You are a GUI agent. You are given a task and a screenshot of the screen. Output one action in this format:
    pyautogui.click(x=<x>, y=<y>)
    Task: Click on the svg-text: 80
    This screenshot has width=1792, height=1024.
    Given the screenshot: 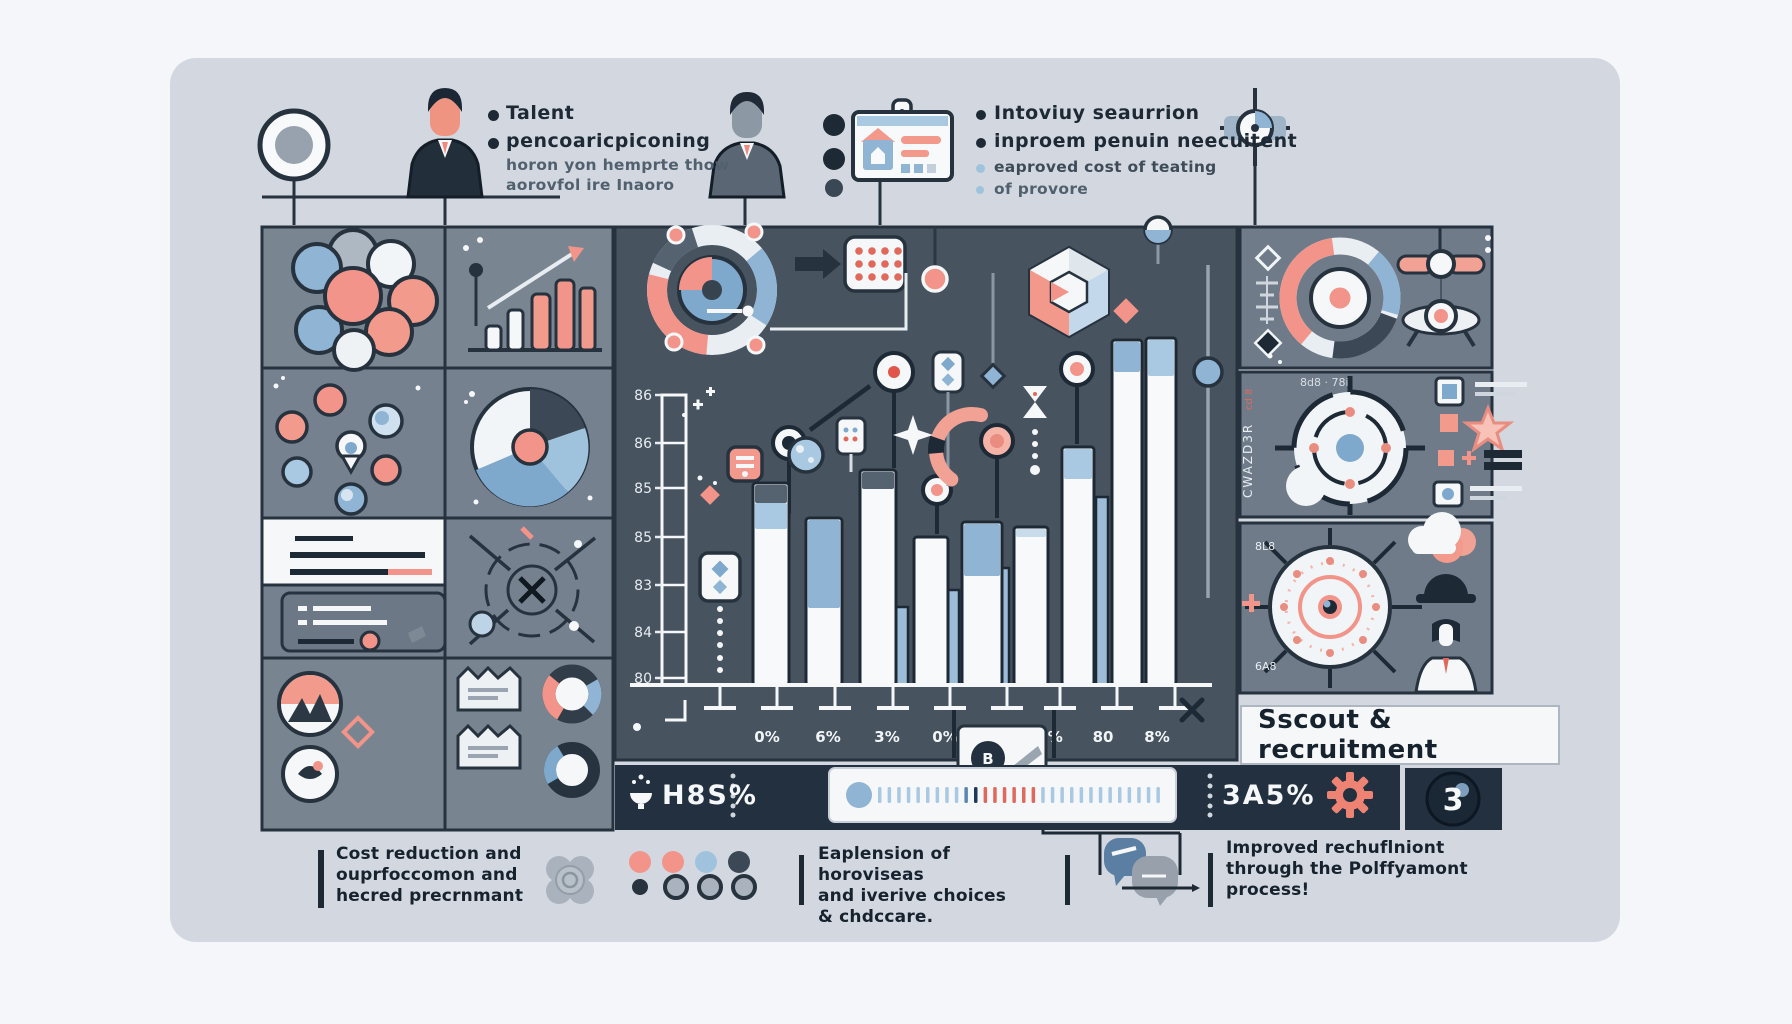 What is the action you would take?
    pyautogui.click(x=1103, y=737)
    